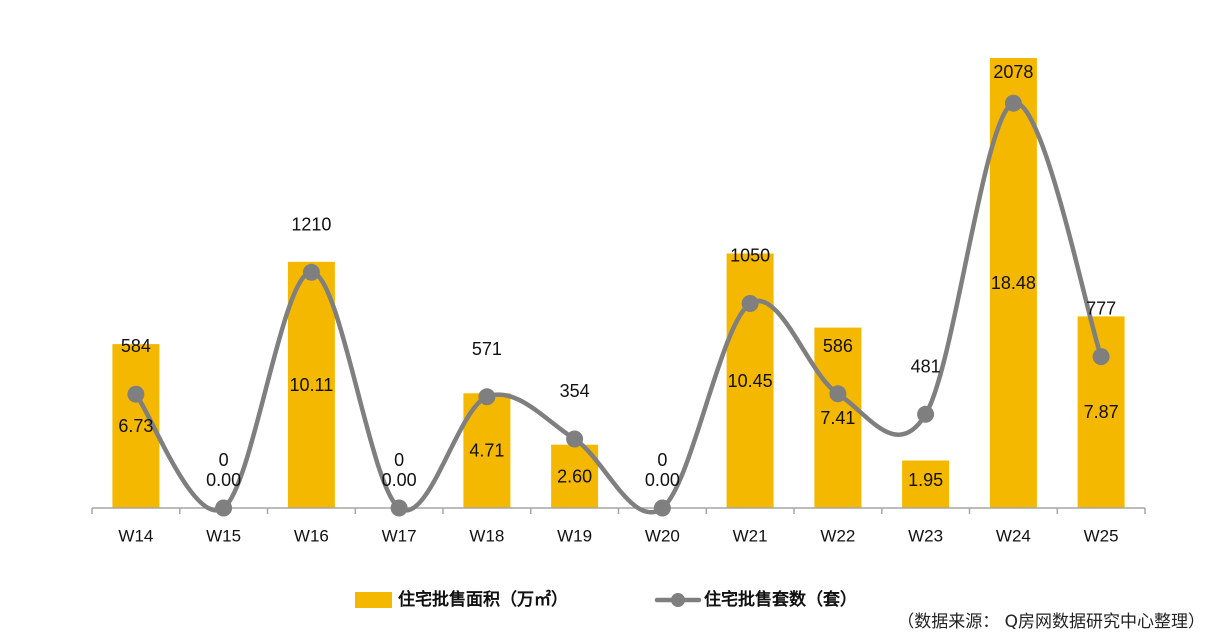 Image resolution: width=1219 pixels, height=641 pixels. I want to click on line-value-label: 2078, so click(1013, 72).